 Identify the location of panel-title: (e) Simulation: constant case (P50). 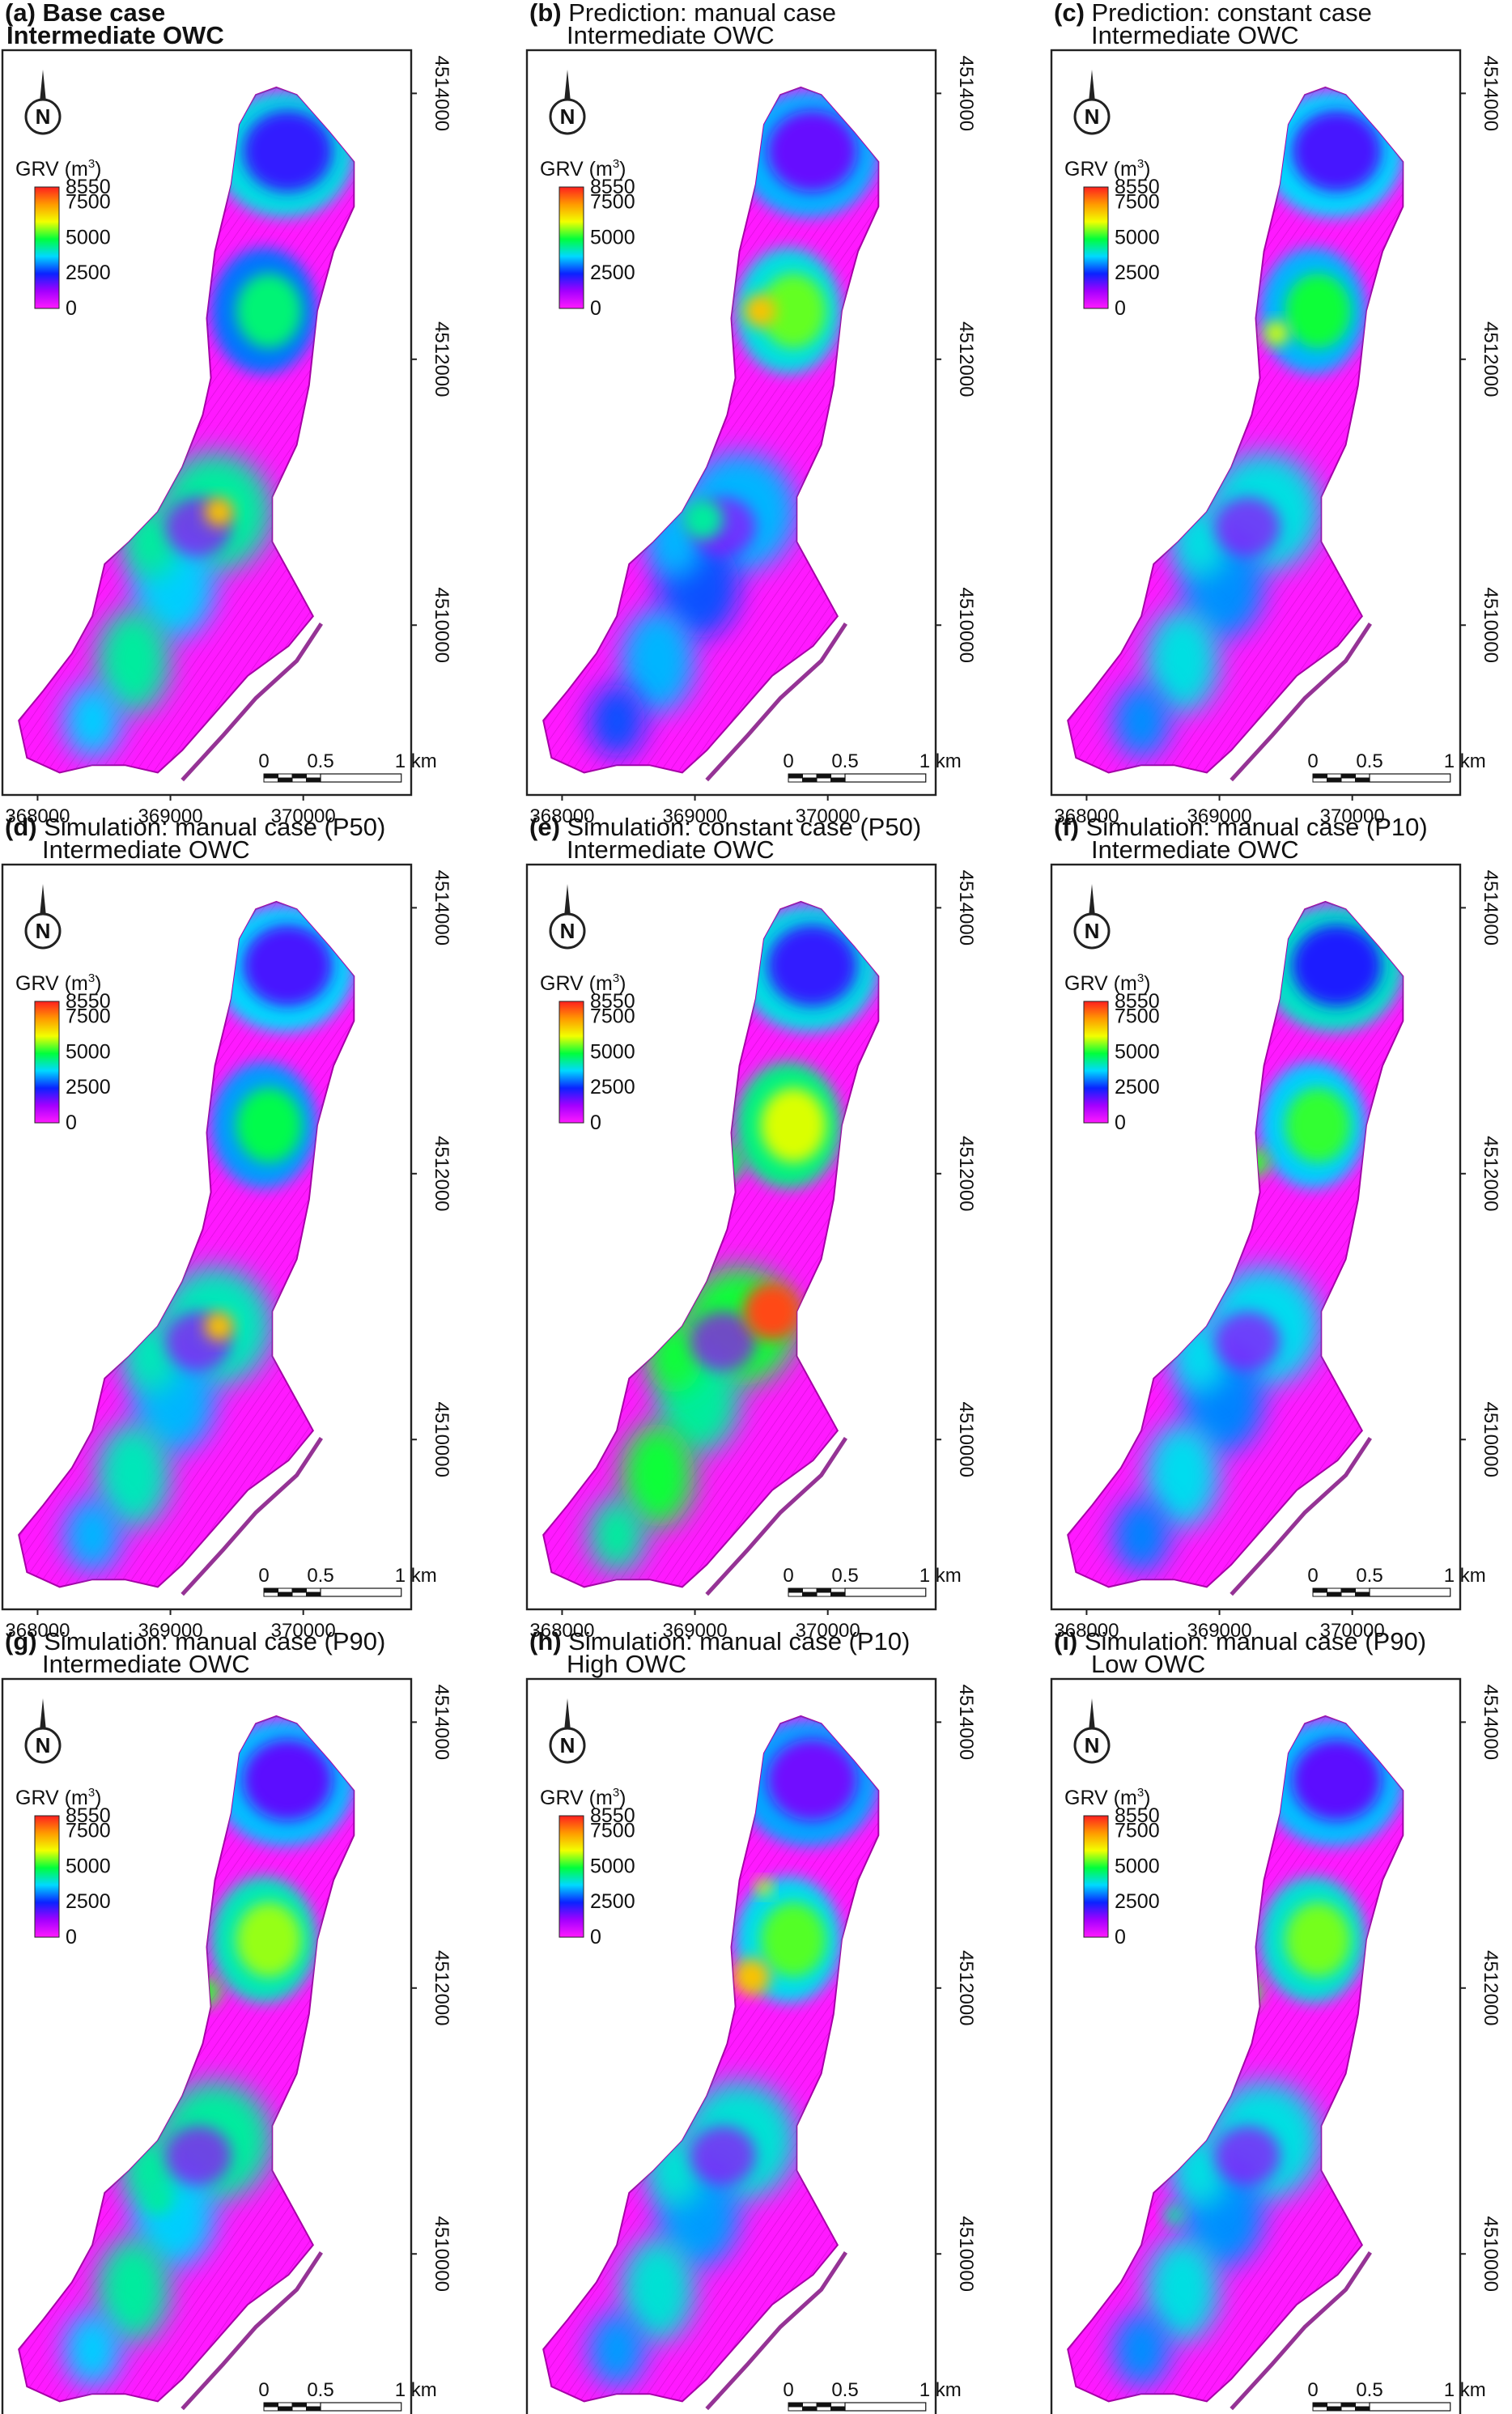
(725, 827).